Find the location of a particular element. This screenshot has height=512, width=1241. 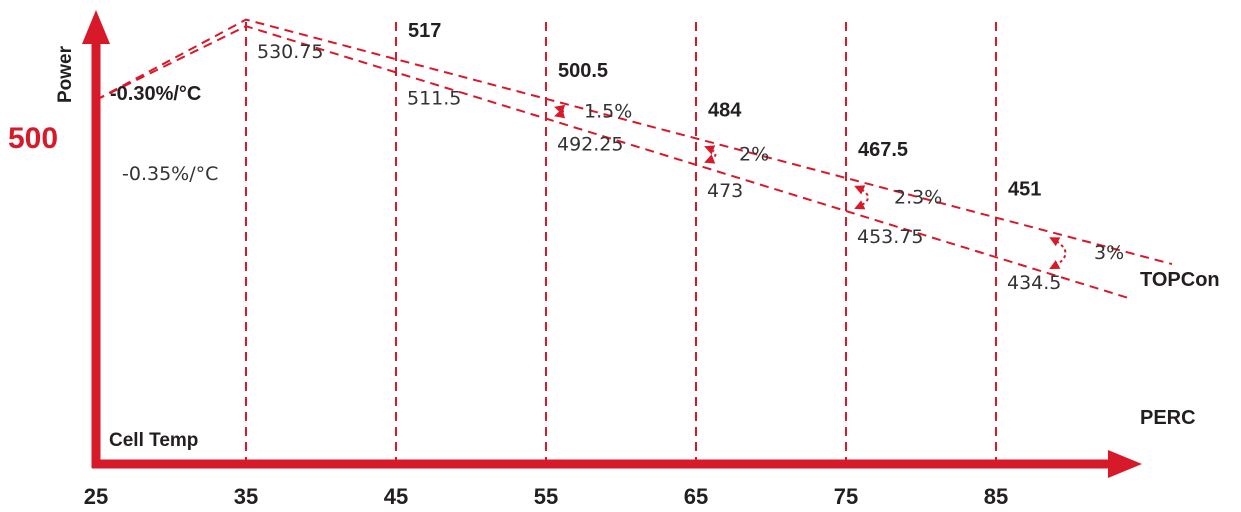

topcon-series-label: TOPCon is located at coordinates (1180, 280).